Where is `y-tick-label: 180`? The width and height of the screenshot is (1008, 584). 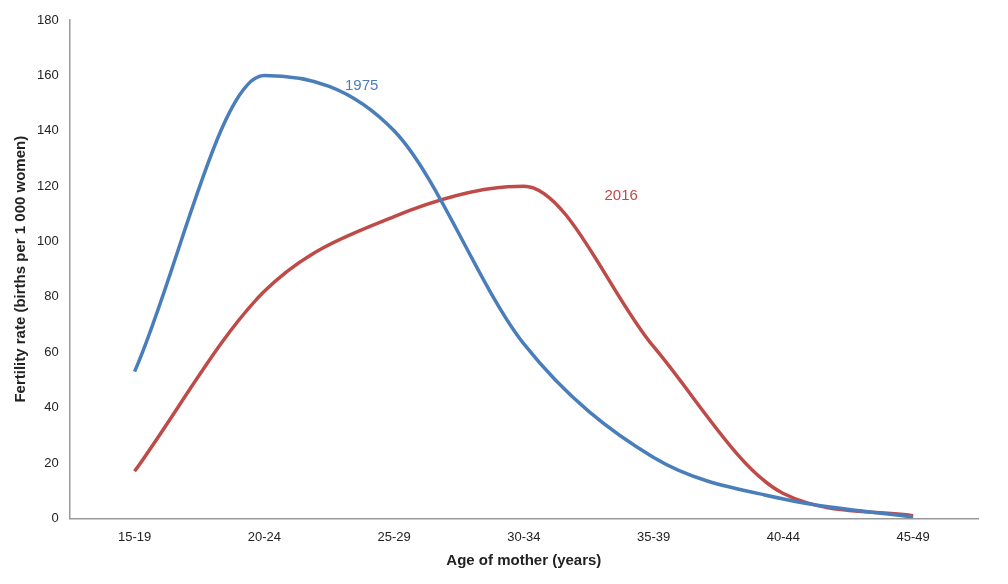 y-tick-label: 180 is located at coordinates (47, 19).